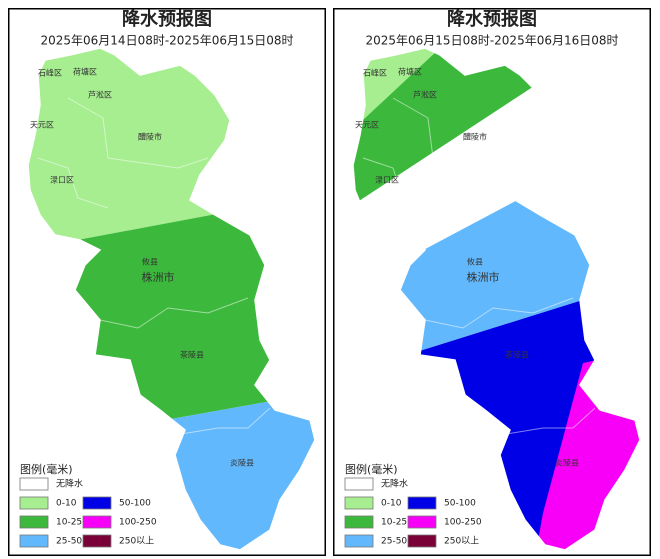 The width and height of the screenshot is (660, 559). I want to click on period: 2025年06月15日08时-2025年06月16日08时, so click(491, 41).